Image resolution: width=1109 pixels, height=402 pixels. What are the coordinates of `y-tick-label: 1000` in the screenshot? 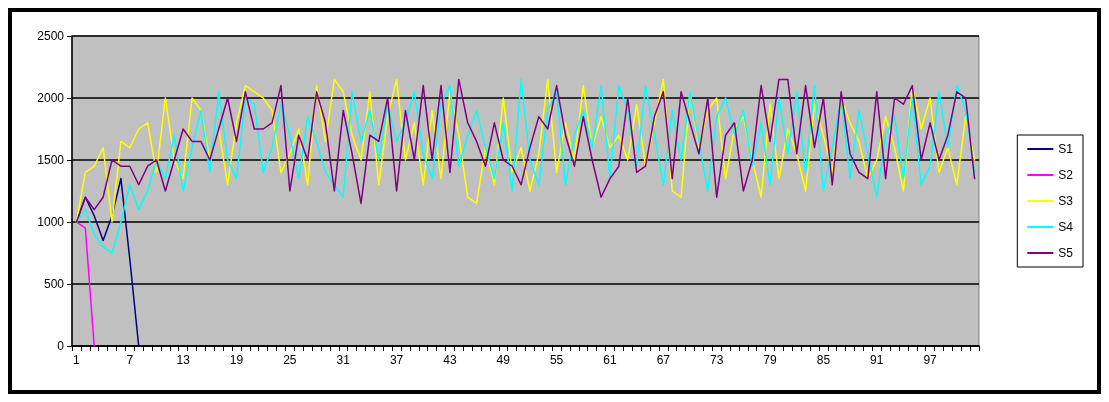 It's located at (51, 222).